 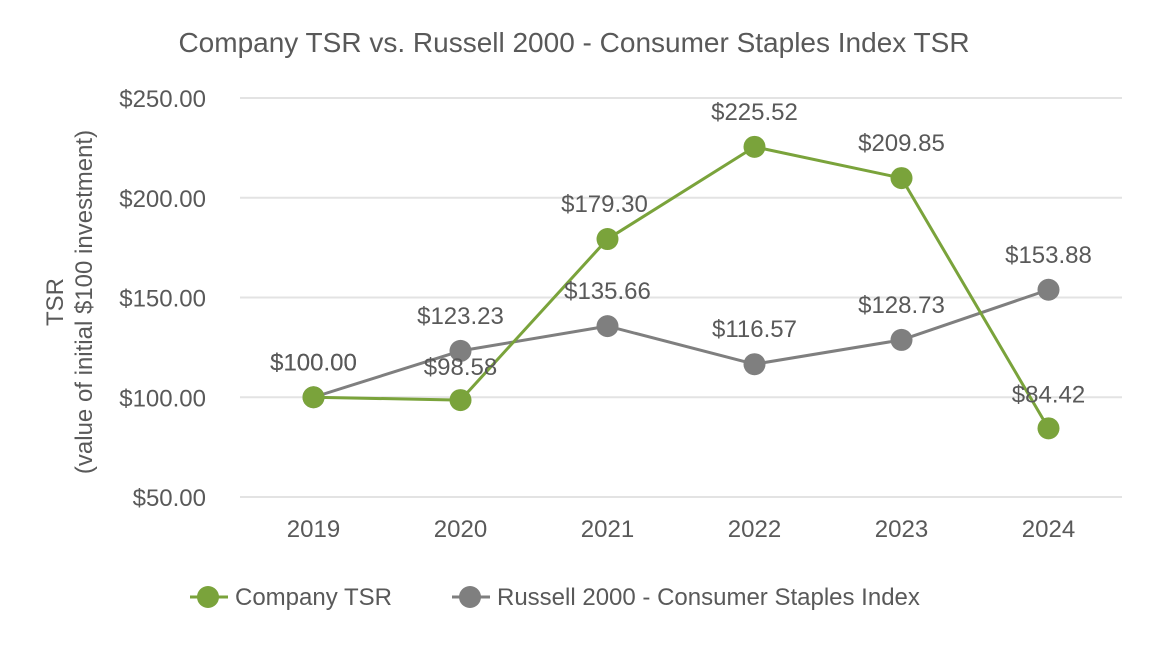 I want to click on legend-label: Company TSR, so click(x=313, y=597).